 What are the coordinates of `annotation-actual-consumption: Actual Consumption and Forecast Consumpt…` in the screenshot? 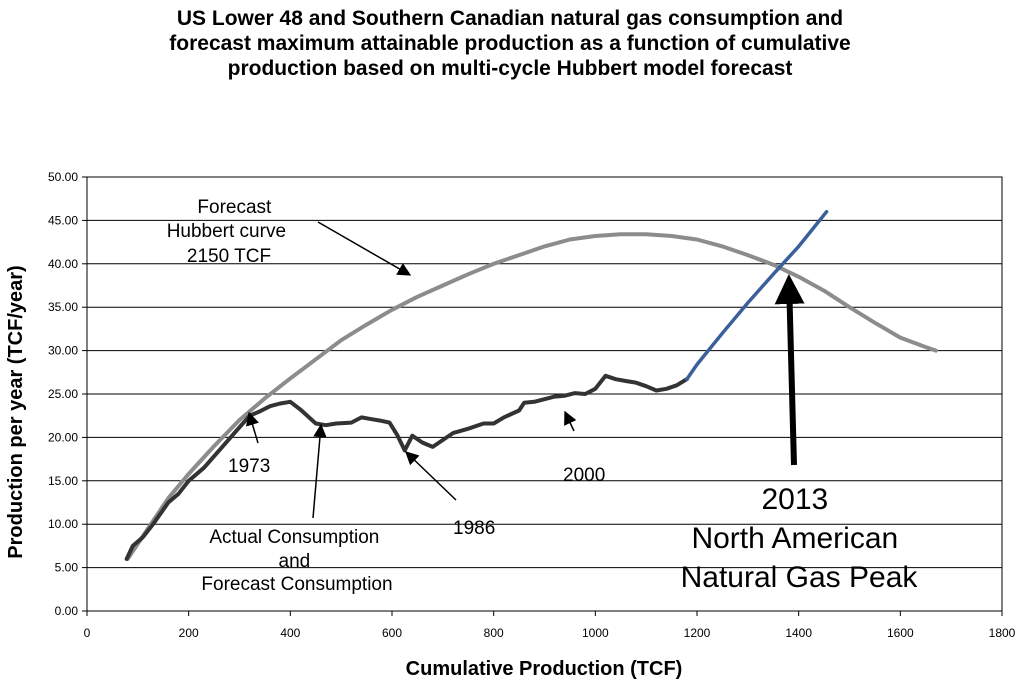 It's located at (296, 561).